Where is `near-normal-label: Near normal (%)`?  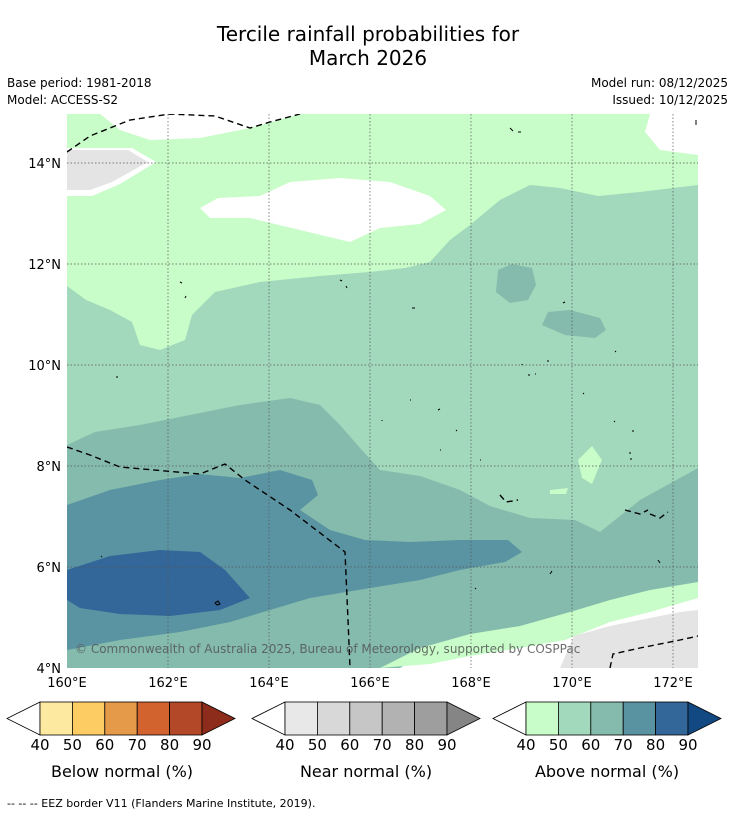
near-normal-label: Near normal (%) is located at coordinates (366, 771).